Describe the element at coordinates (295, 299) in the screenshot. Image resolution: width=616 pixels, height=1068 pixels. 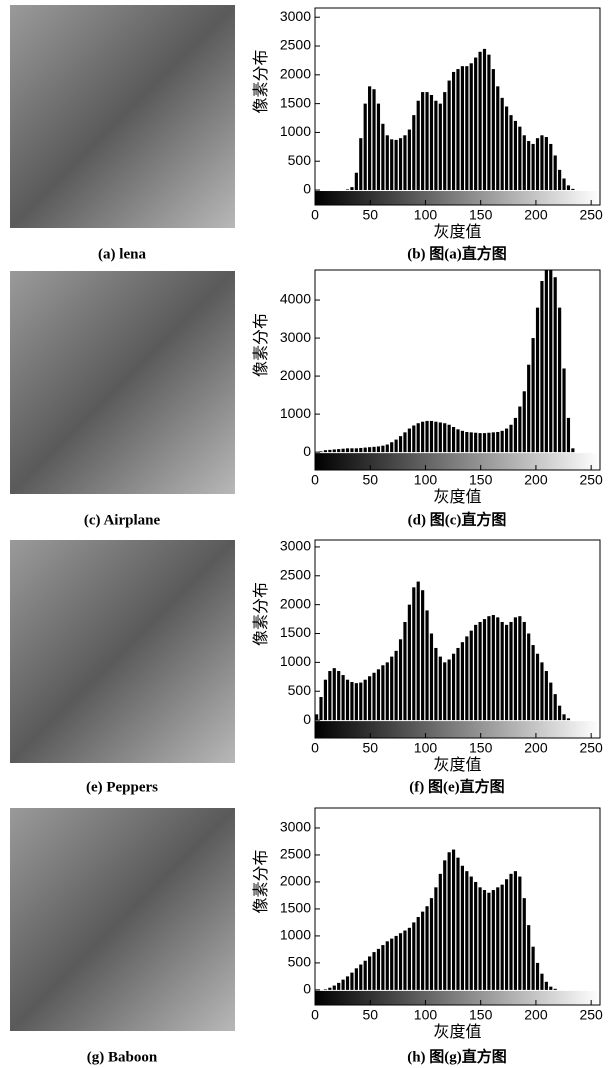
I see `y-tick-label: 4000` at that location.